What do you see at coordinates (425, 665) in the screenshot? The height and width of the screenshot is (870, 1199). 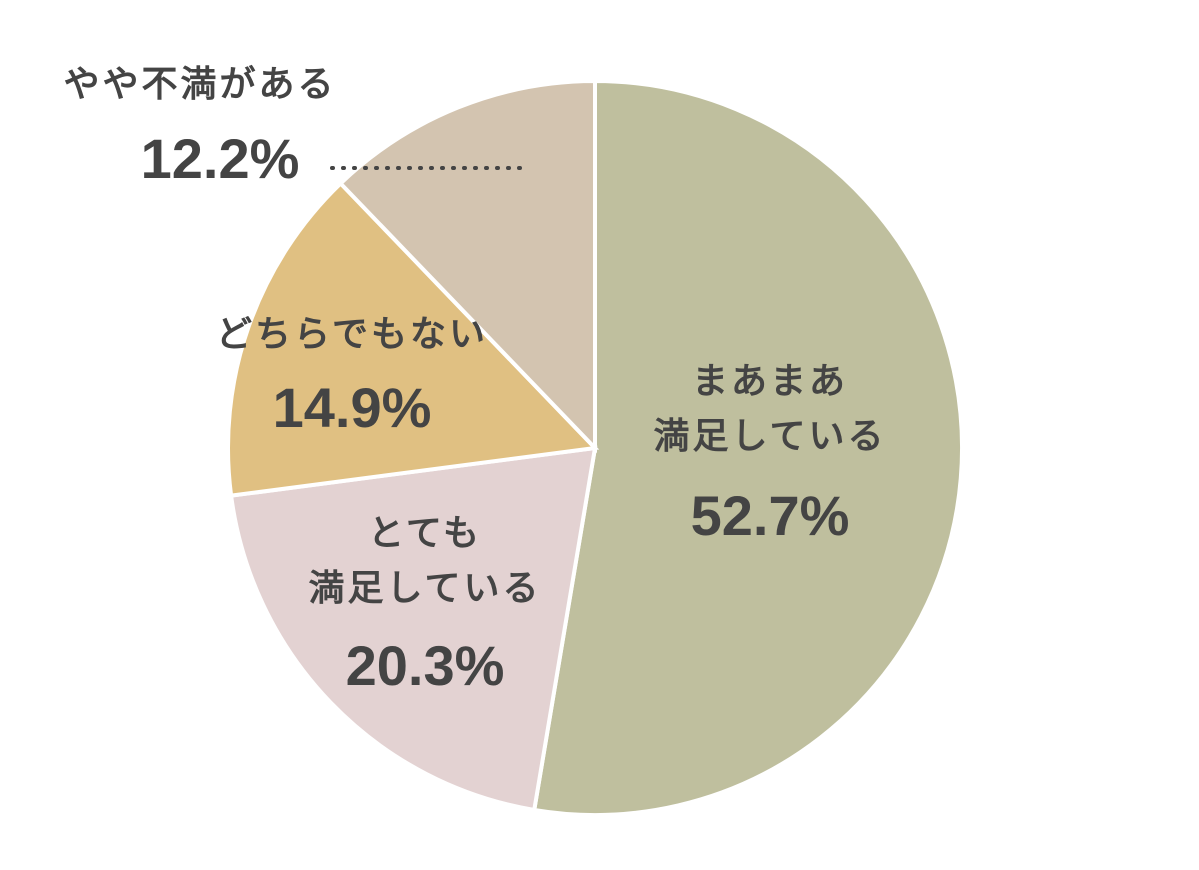 I see `slice-value-label-2: 20.3%` at bounding box center [425, 665].